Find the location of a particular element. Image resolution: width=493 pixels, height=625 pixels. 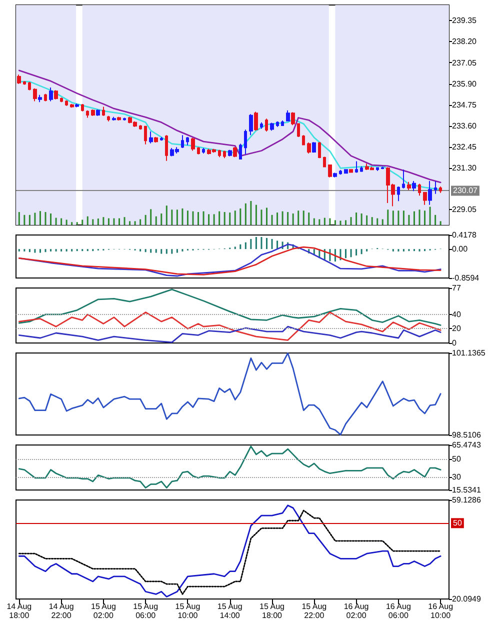

y-tick-label: 233.60 is located at coordinates (465, 126).